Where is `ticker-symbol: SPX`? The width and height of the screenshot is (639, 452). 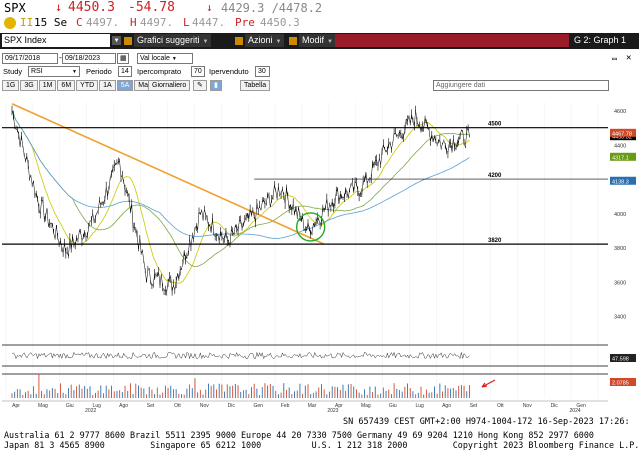 ticker-symbol: SPX is located at coordinates (15, 8).